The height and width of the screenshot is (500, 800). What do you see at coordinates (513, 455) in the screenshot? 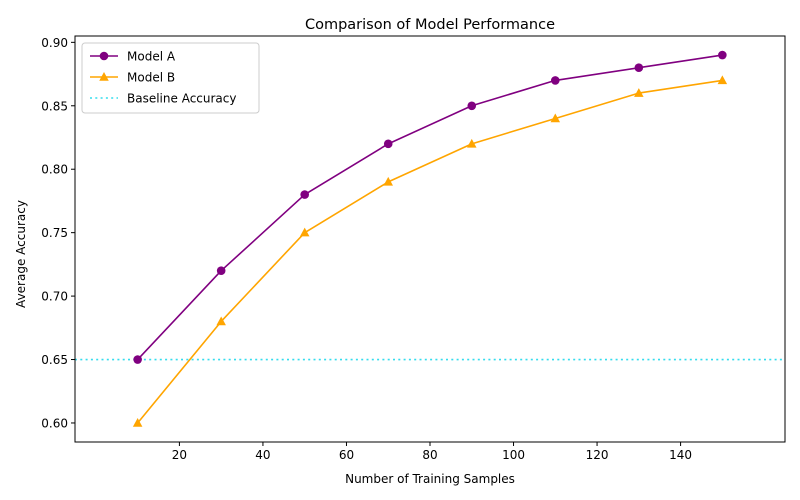
I see `x-tick-label: 100` at bounding box center [513, 455].